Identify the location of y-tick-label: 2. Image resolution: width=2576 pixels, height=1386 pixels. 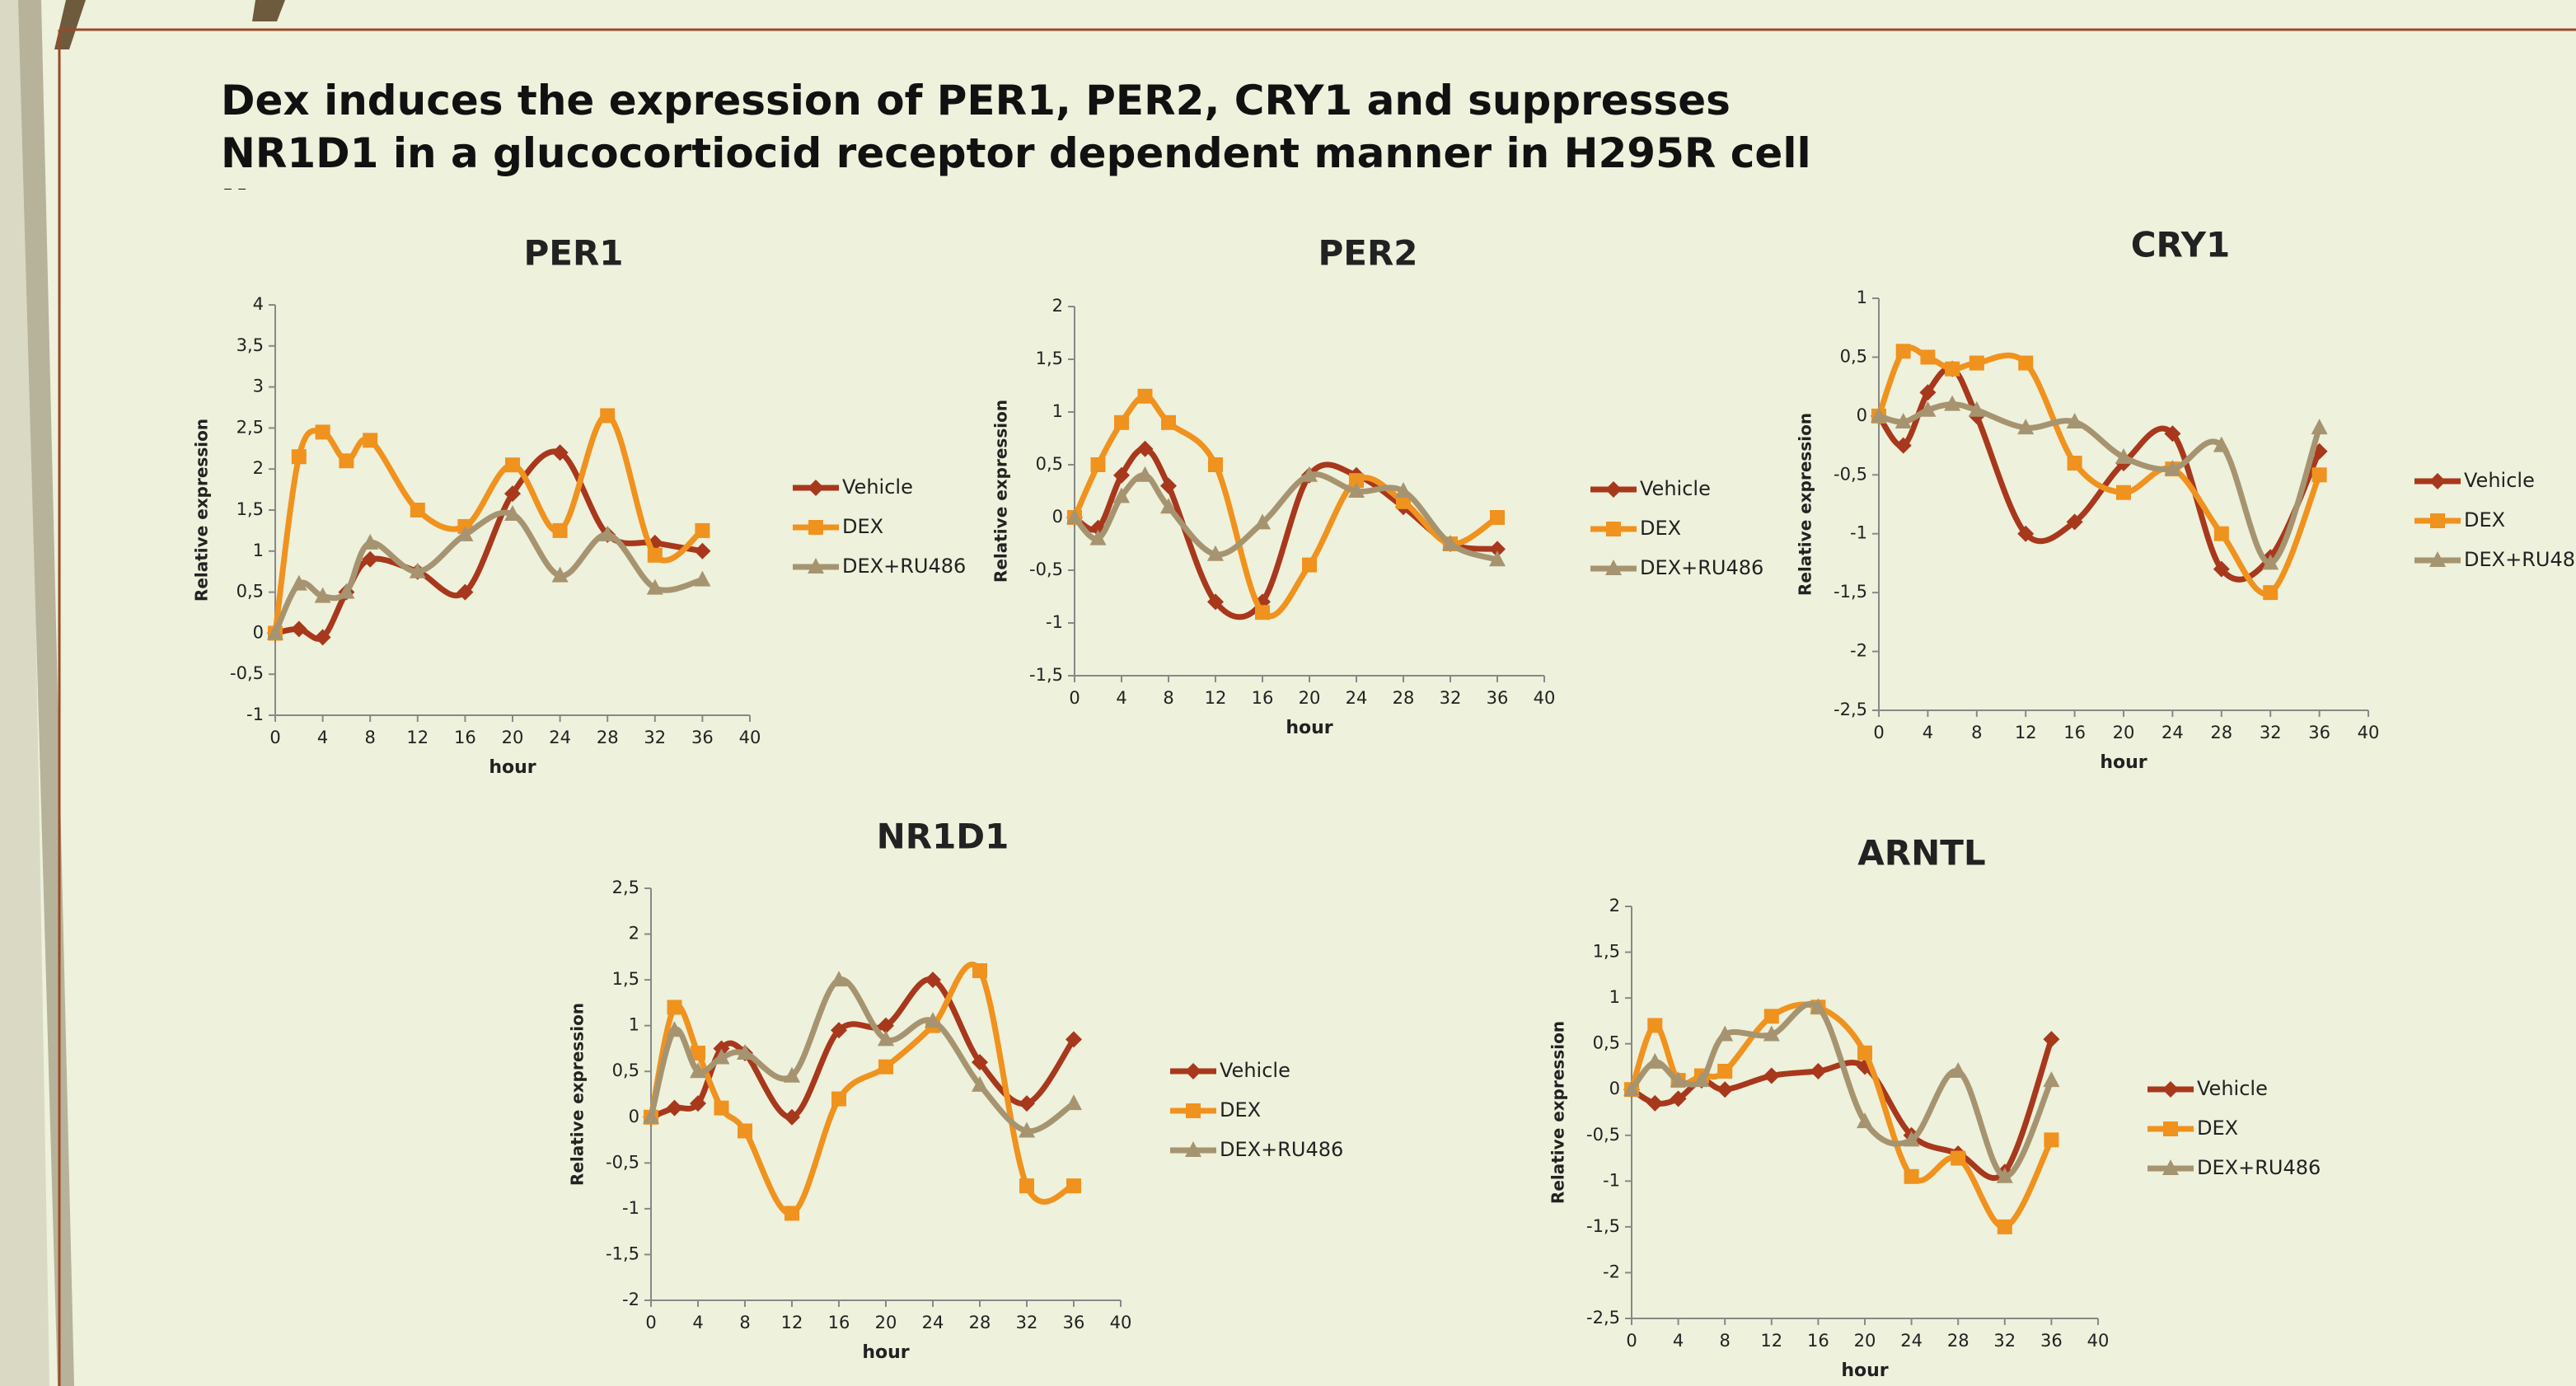
(1057, 306).